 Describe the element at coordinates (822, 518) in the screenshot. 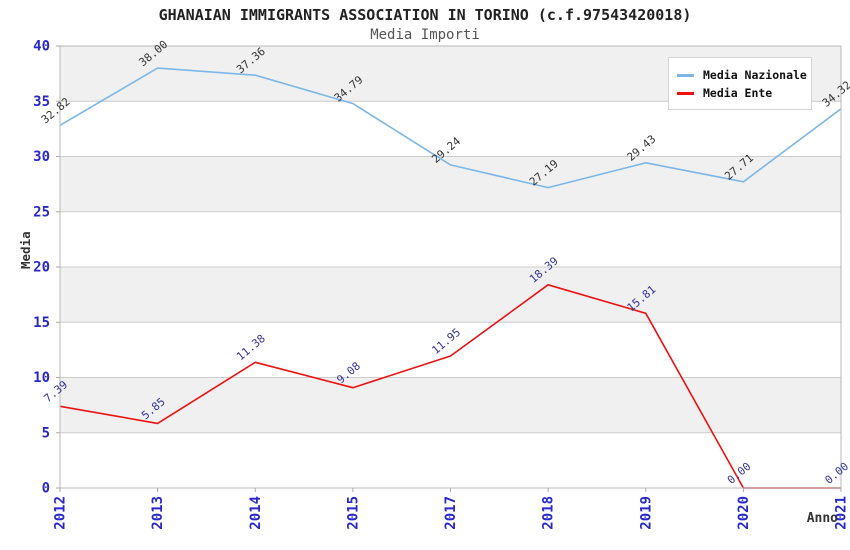

I see `x-axis-title: Anno` at that location.